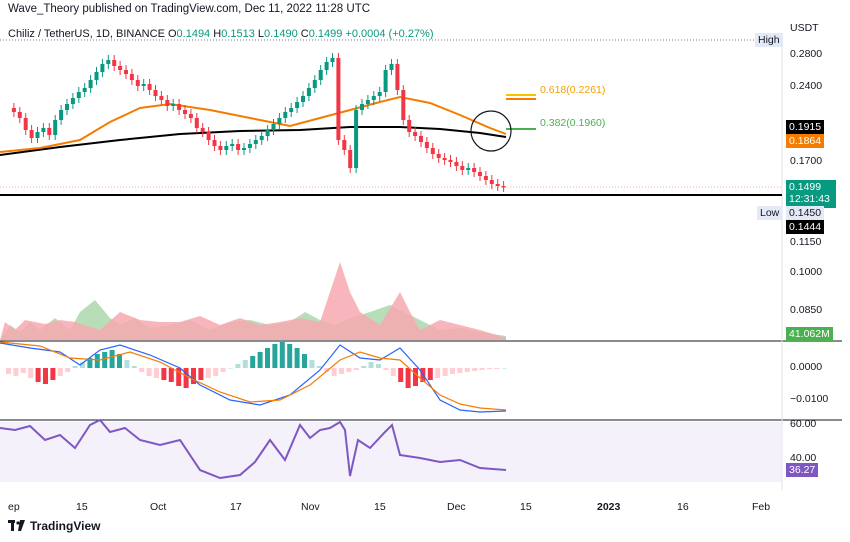 This screenshot has width=850, height=542. What do you see at coordinates (683, 507) in the screenshot?
I see `date-label: 16` at bounding box center [683, 507].